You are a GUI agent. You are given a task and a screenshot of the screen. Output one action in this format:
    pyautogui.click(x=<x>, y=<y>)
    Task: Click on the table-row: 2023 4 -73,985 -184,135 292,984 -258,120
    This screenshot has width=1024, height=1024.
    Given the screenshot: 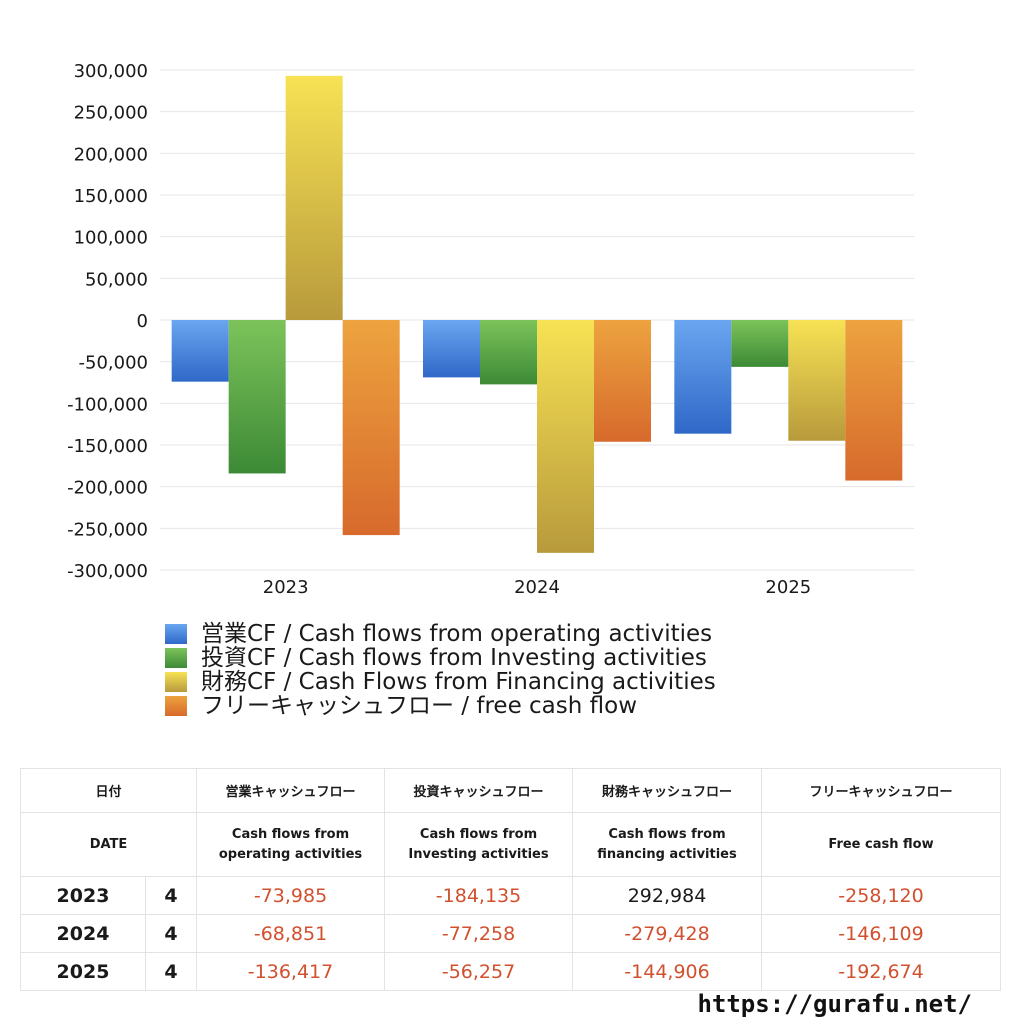 What is the action you would take?
    pyautogui.click(x=511, y=895)
    